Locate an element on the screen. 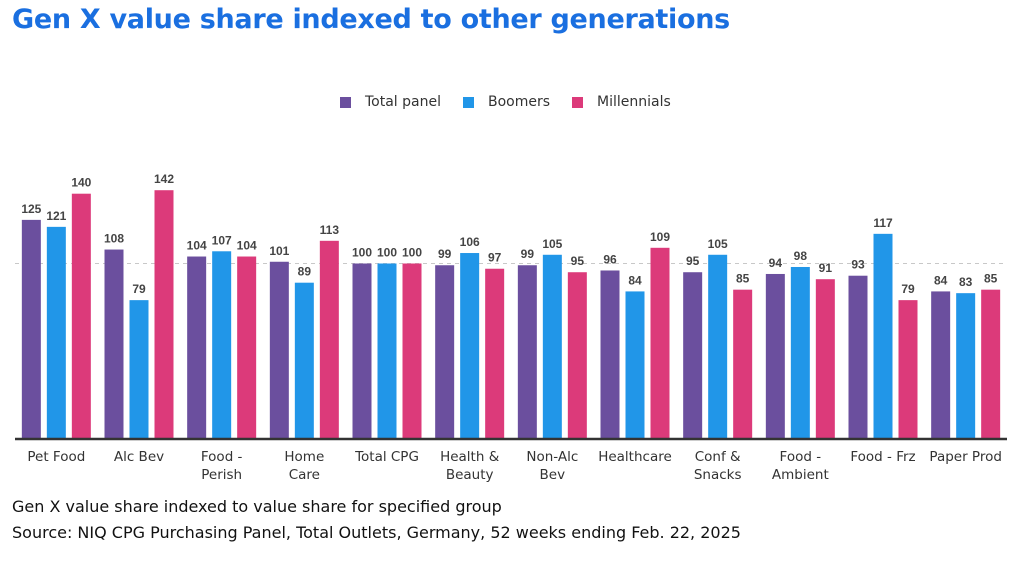  data-label-millennials: 100 is located at coordinates (412, 253).